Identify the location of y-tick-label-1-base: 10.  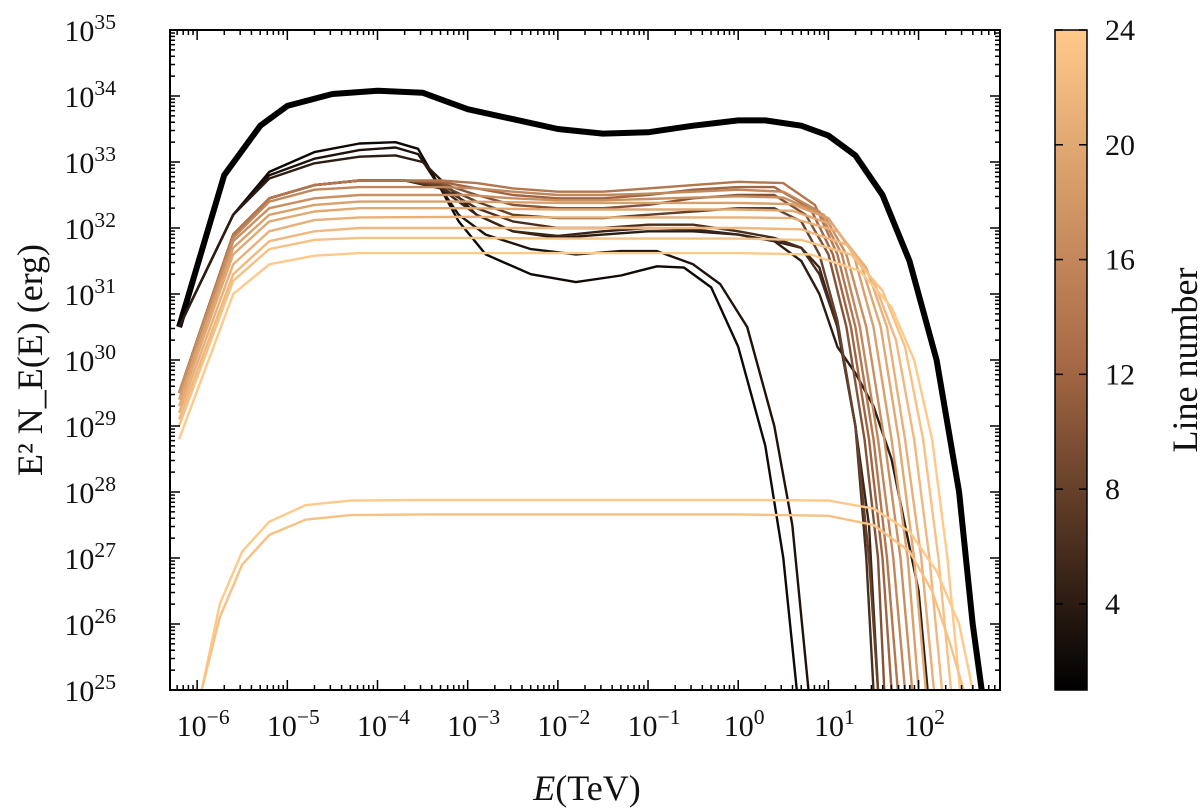
(79, 691).